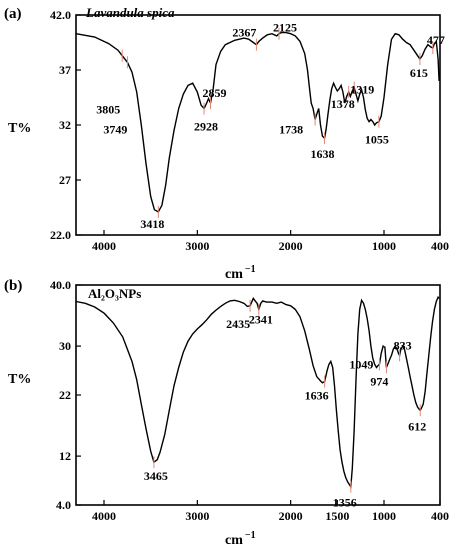  What do you see at coordinates (114, 293) in the screenshot?
I see `panel-b-sample-name: Al₂O₃NPs` at bounding box center [114, 293].